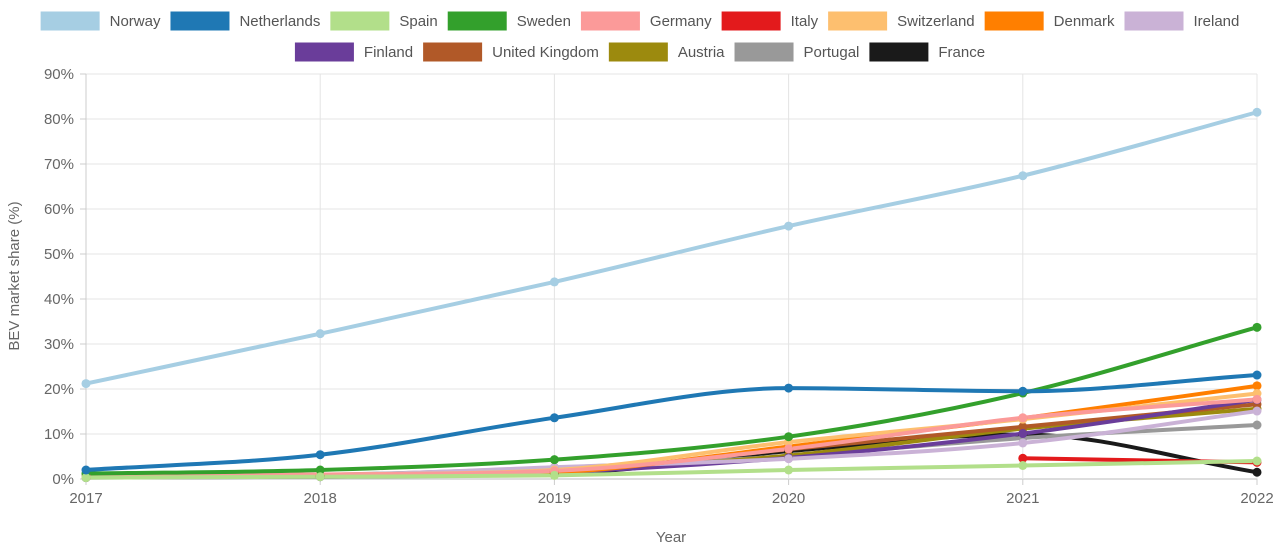  What do you see at coordinates (388, 52) in the screenshot?
I see `legend-label: Finland` at bounding box center [388, 52].